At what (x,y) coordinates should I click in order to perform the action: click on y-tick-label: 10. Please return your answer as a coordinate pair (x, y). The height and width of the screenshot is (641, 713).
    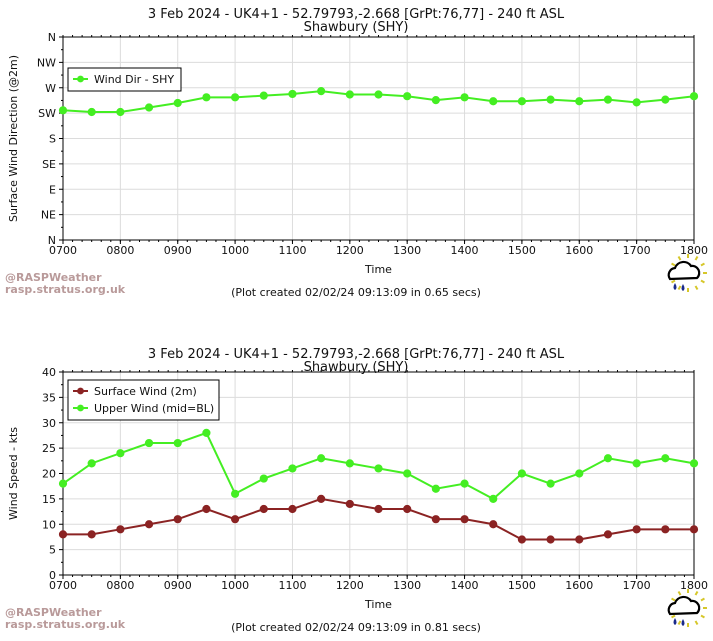
    Looking at the image, I should click on (49, 524).